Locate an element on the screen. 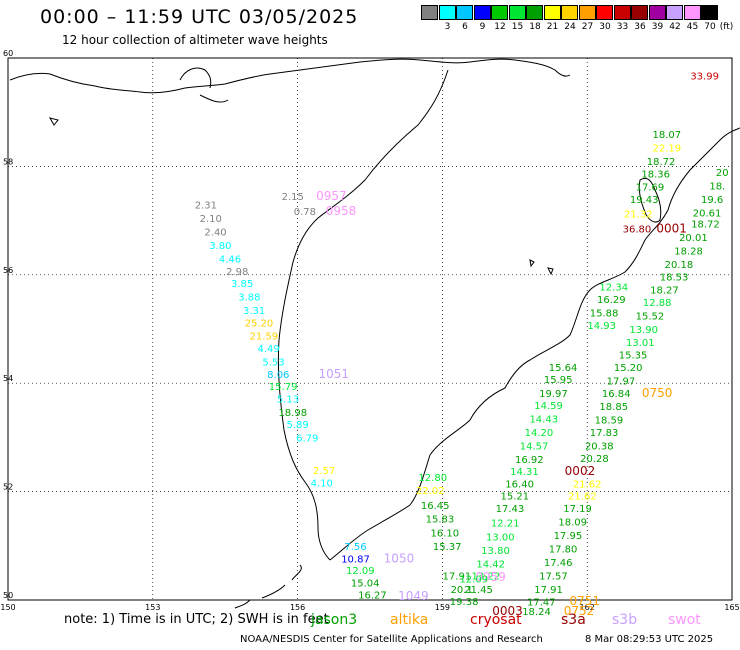 This screenshot has height=650, width=740. wave-height-label: 5.13 is located at coordinates (288, 399).